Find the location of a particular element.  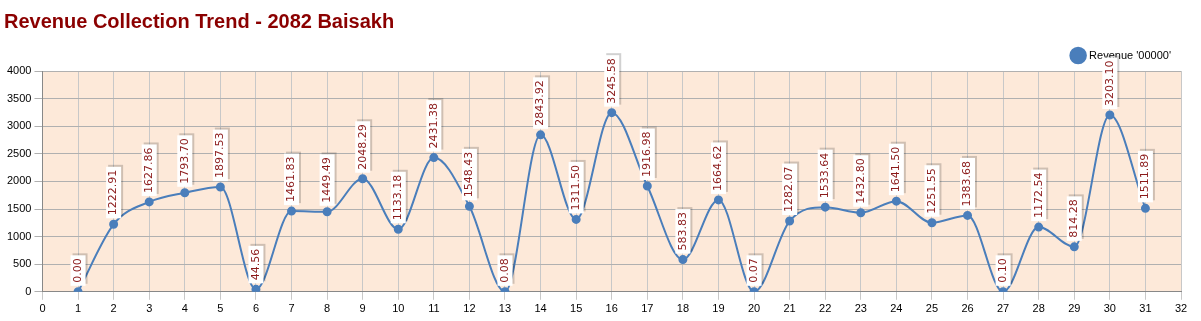

x-tick-label: 2 is located at coordinates (113, 308).